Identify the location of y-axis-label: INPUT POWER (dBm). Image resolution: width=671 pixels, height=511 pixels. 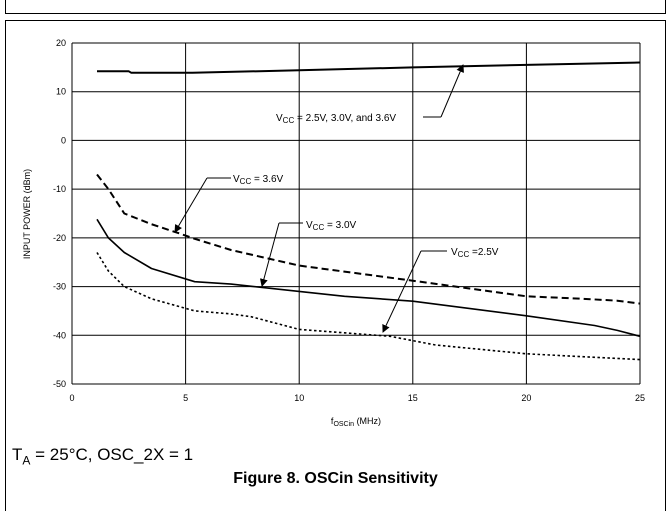
(27, 214).